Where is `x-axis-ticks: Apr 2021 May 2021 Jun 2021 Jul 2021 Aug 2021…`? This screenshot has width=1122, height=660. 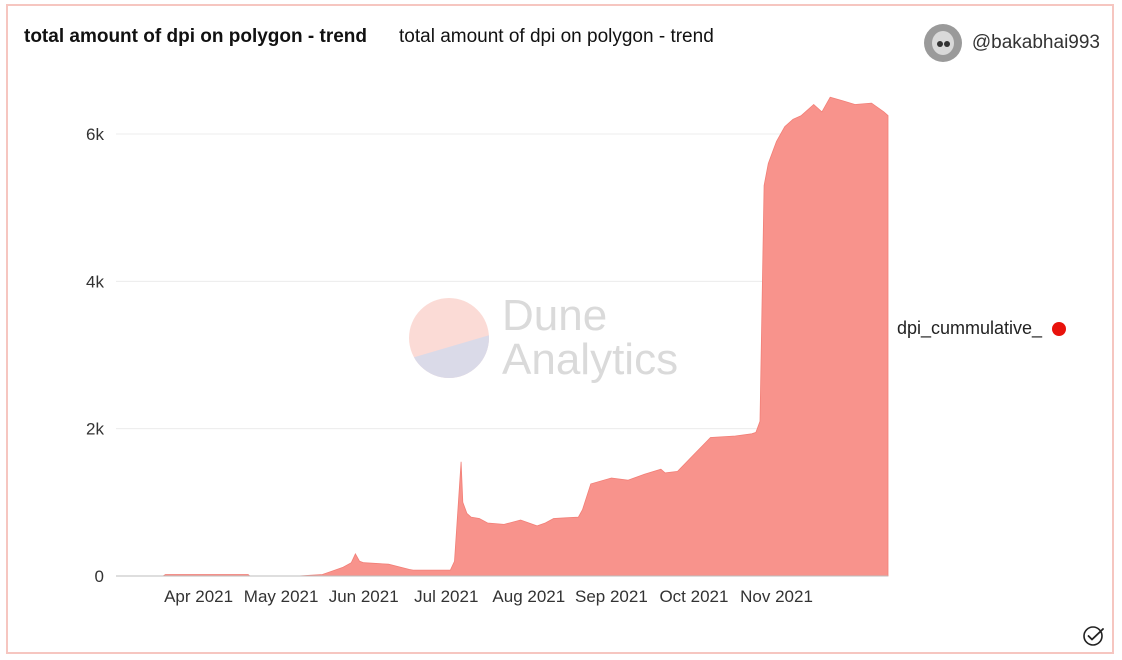
x-axis-ticks: Apr 2021 May 2021 Jun 2021 Jul 2021 Aug 2021… is located at coordinates (488, 596).